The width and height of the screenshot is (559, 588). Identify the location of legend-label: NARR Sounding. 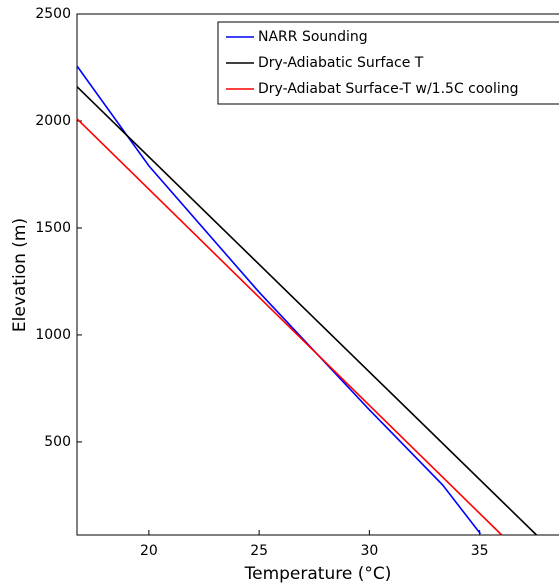
(313, 37).